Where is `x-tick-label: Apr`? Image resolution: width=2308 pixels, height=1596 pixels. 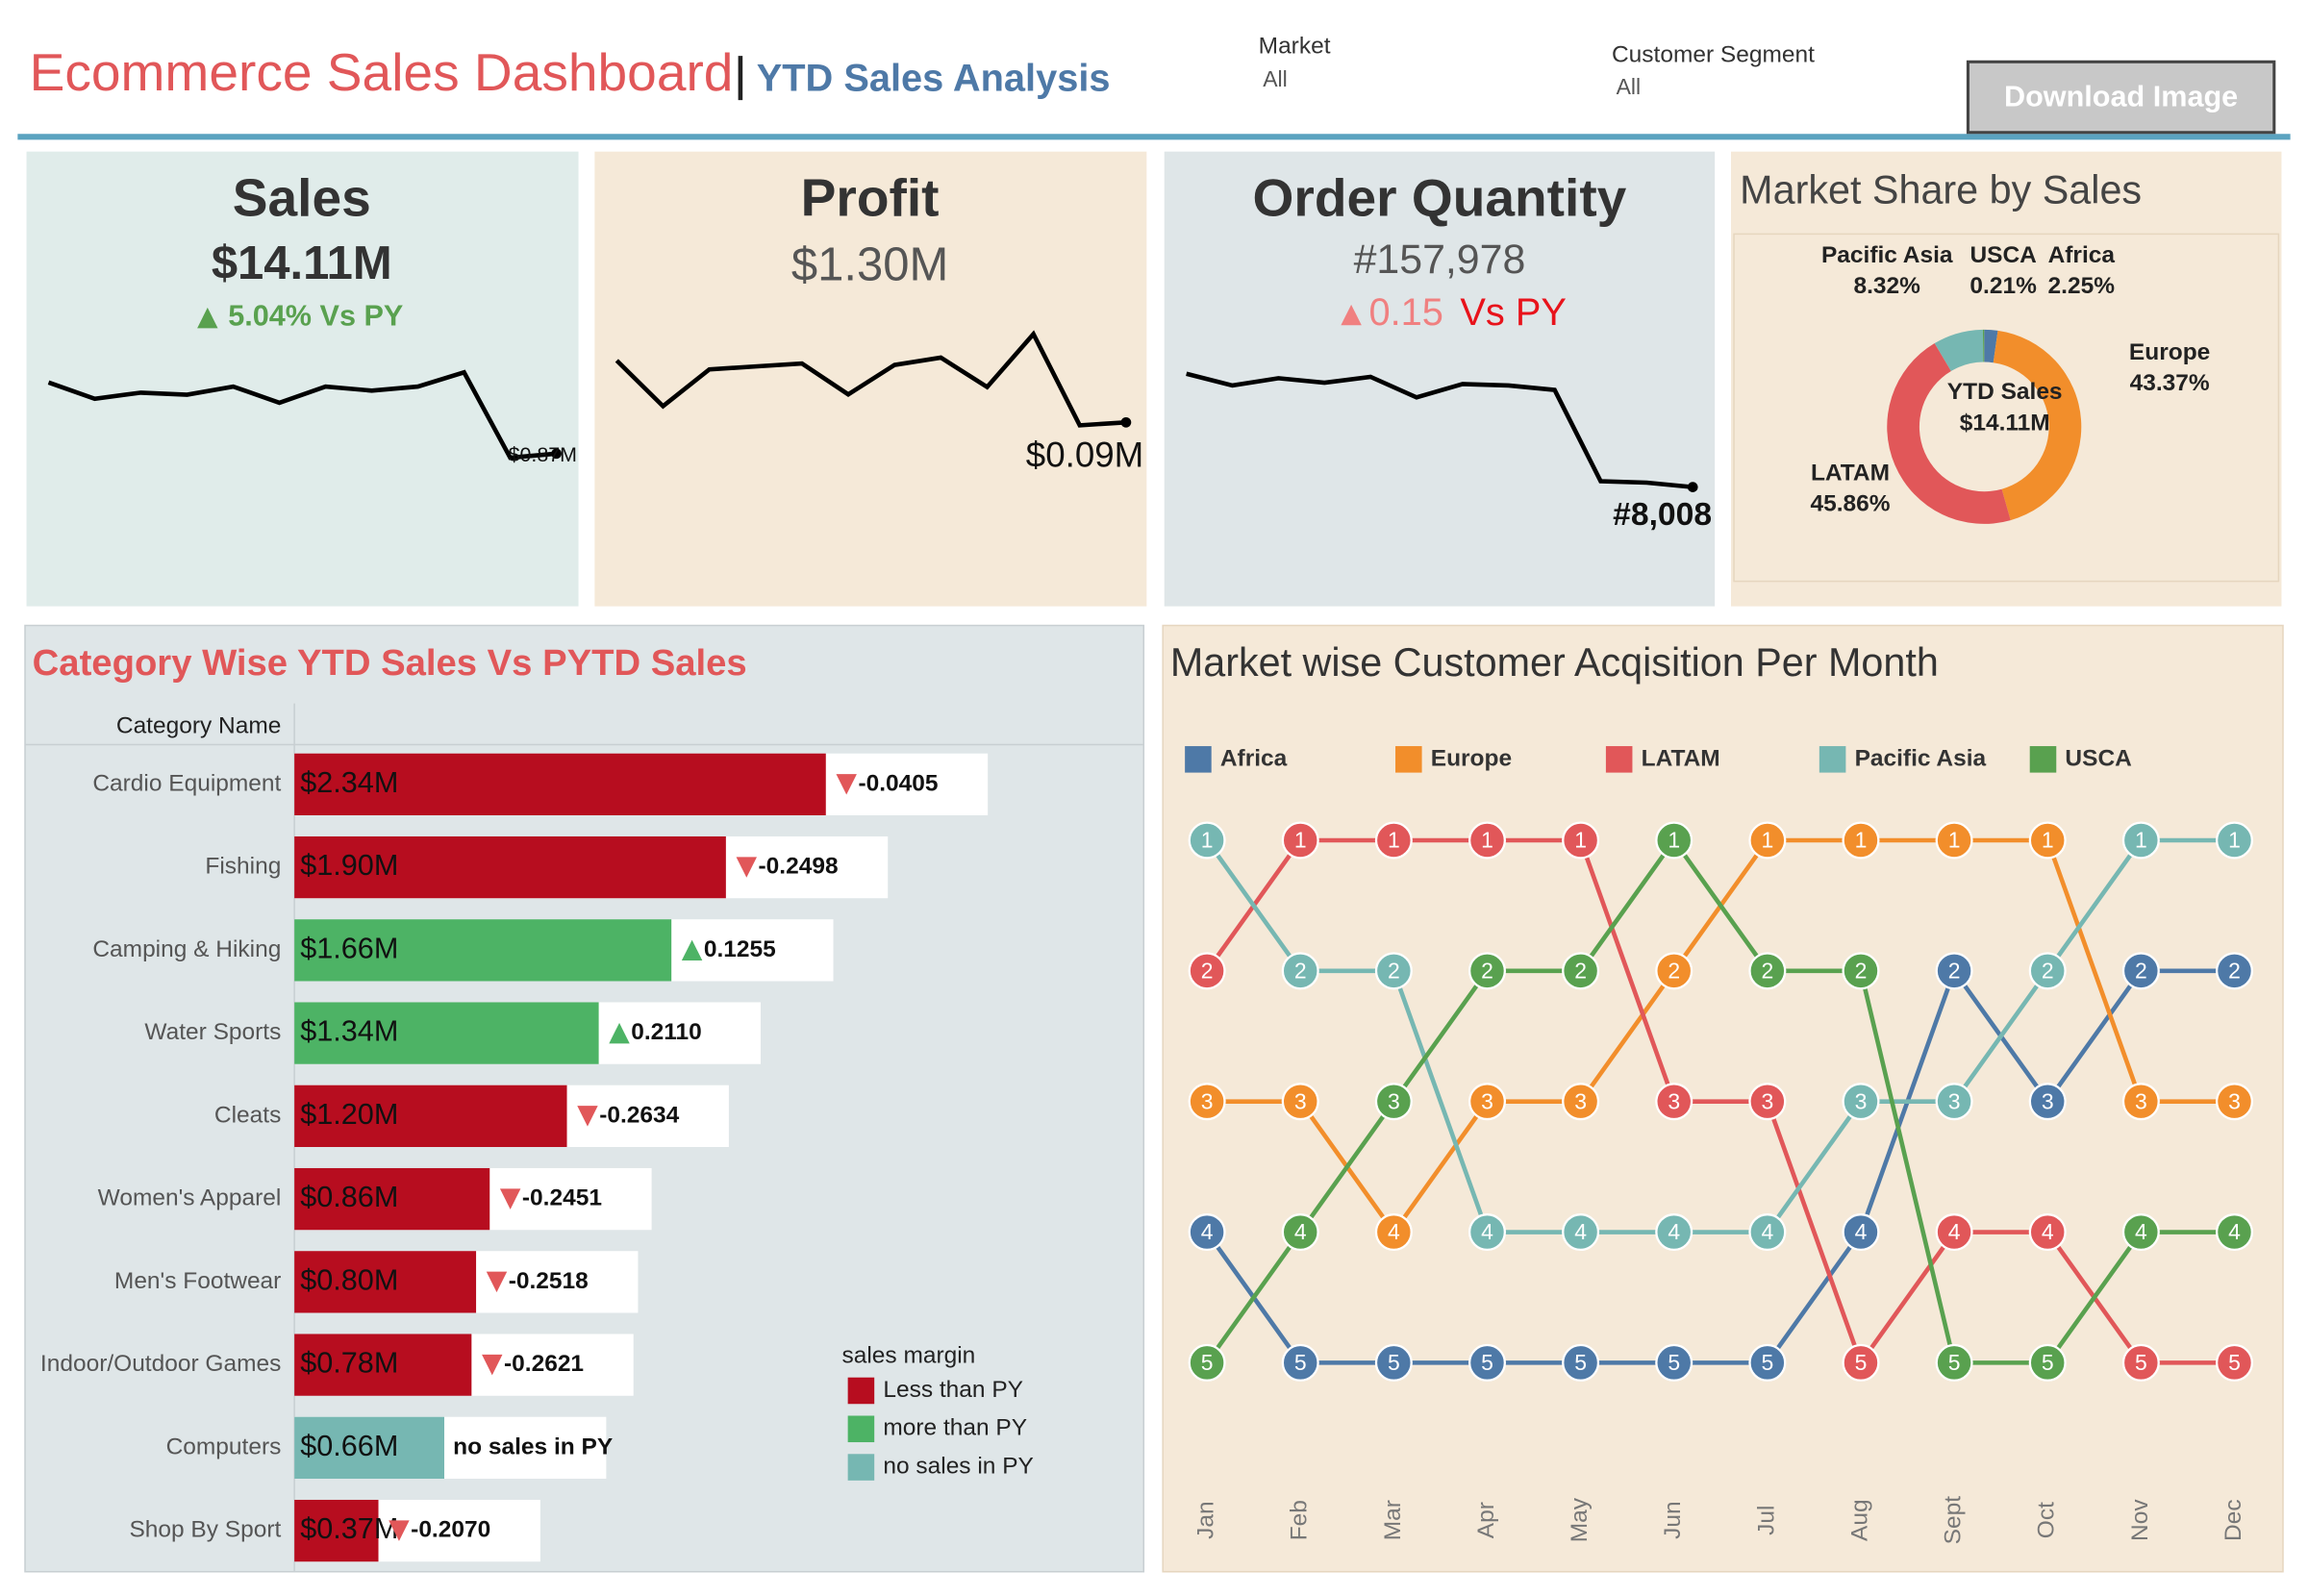 x-tick-label: Apr is located at coordinates (1486, 1520).